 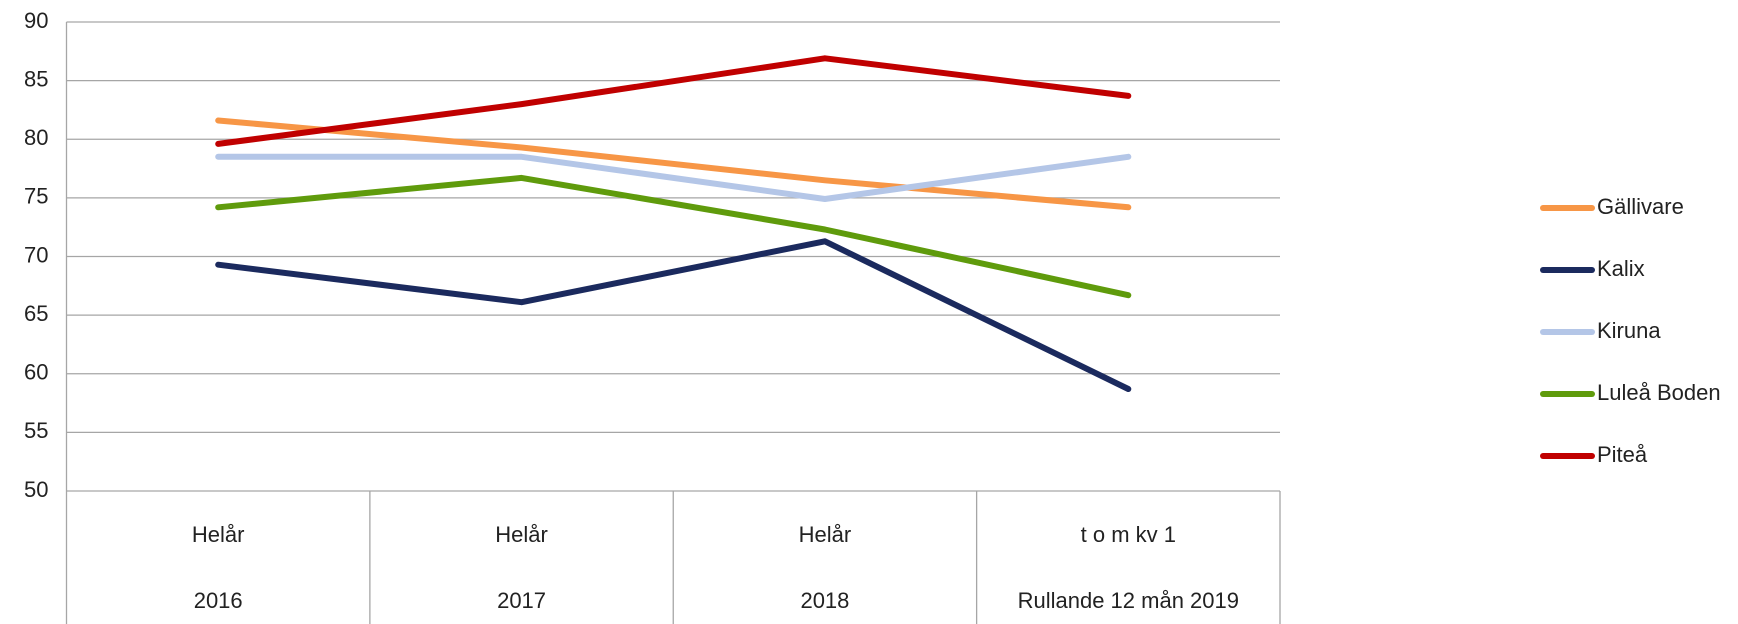 I want to click on legend-label: Kiruna, so click(x=1629, y=330).